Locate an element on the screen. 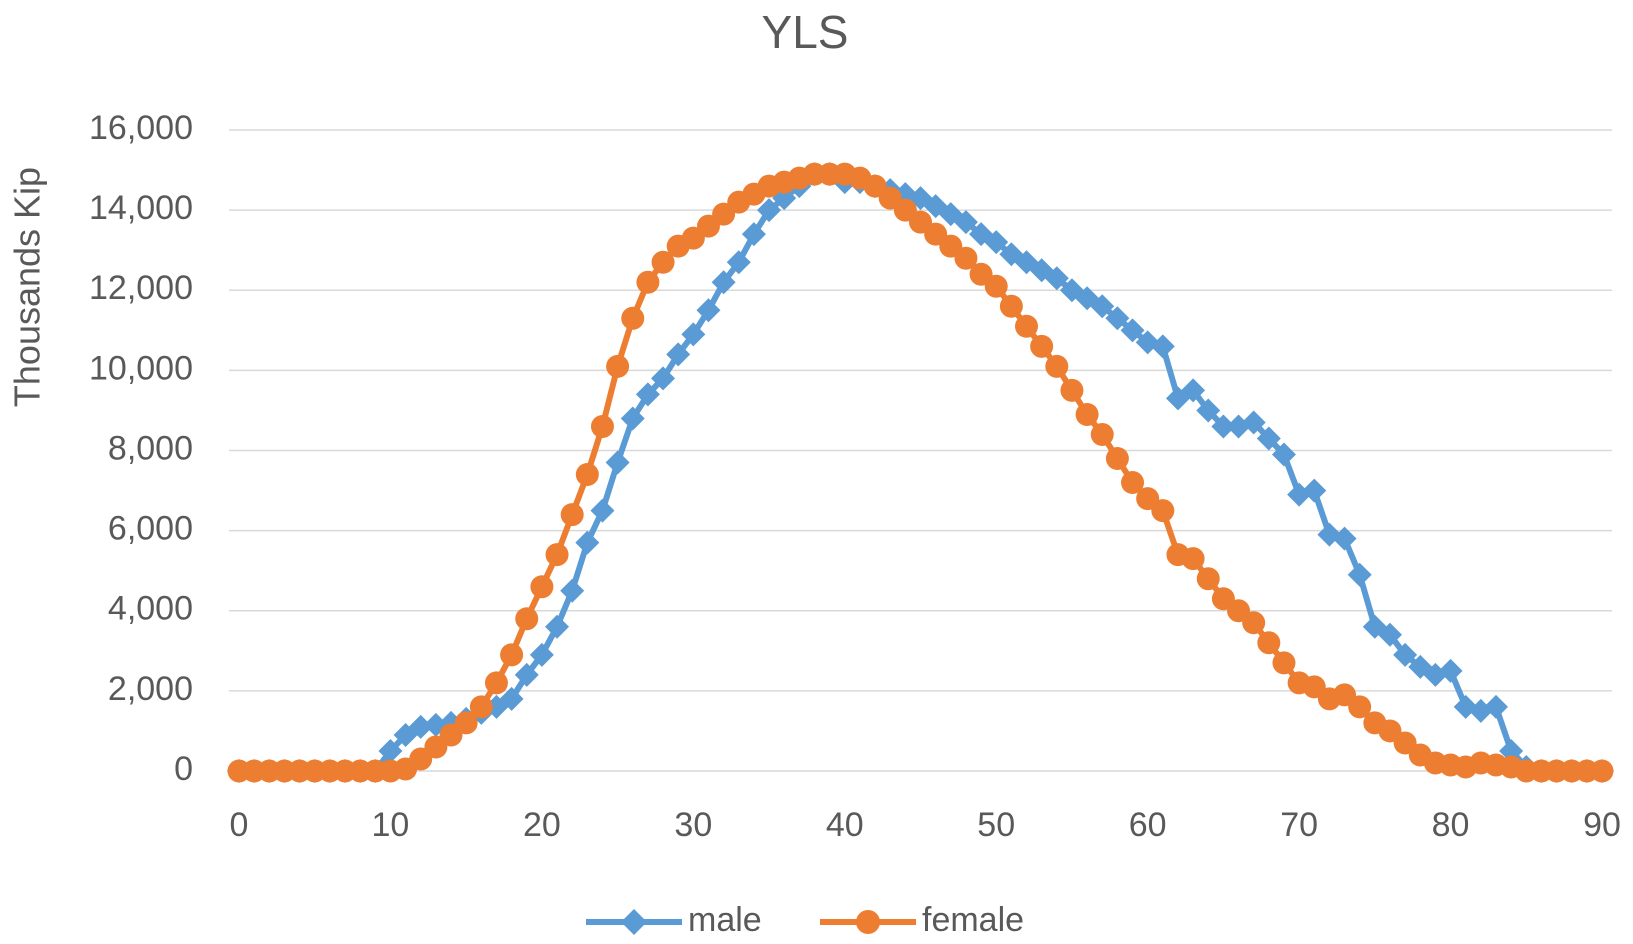 The height and width of the screenshot is (944, 1633). y-tick-label: 10,000 is located at coordinates (141, 368).